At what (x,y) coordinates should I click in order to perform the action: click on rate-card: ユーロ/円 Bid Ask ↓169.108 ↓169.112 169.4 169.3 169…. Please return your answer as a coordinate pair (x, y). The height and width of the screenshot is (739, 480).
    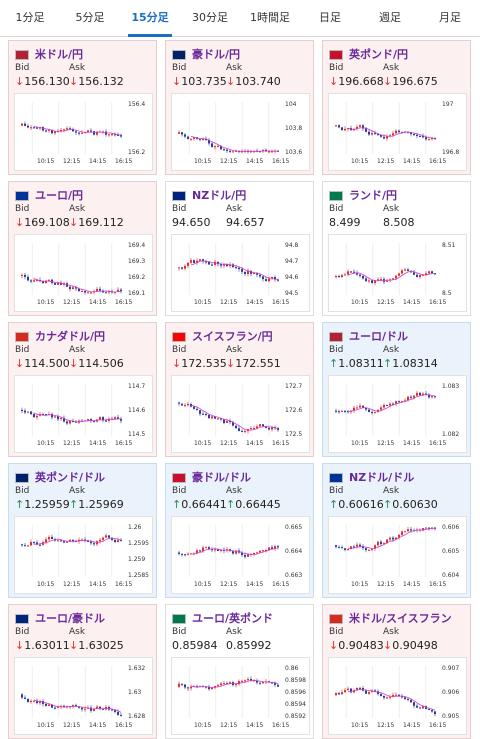
    Looking at the image, I should click on (82, 248).